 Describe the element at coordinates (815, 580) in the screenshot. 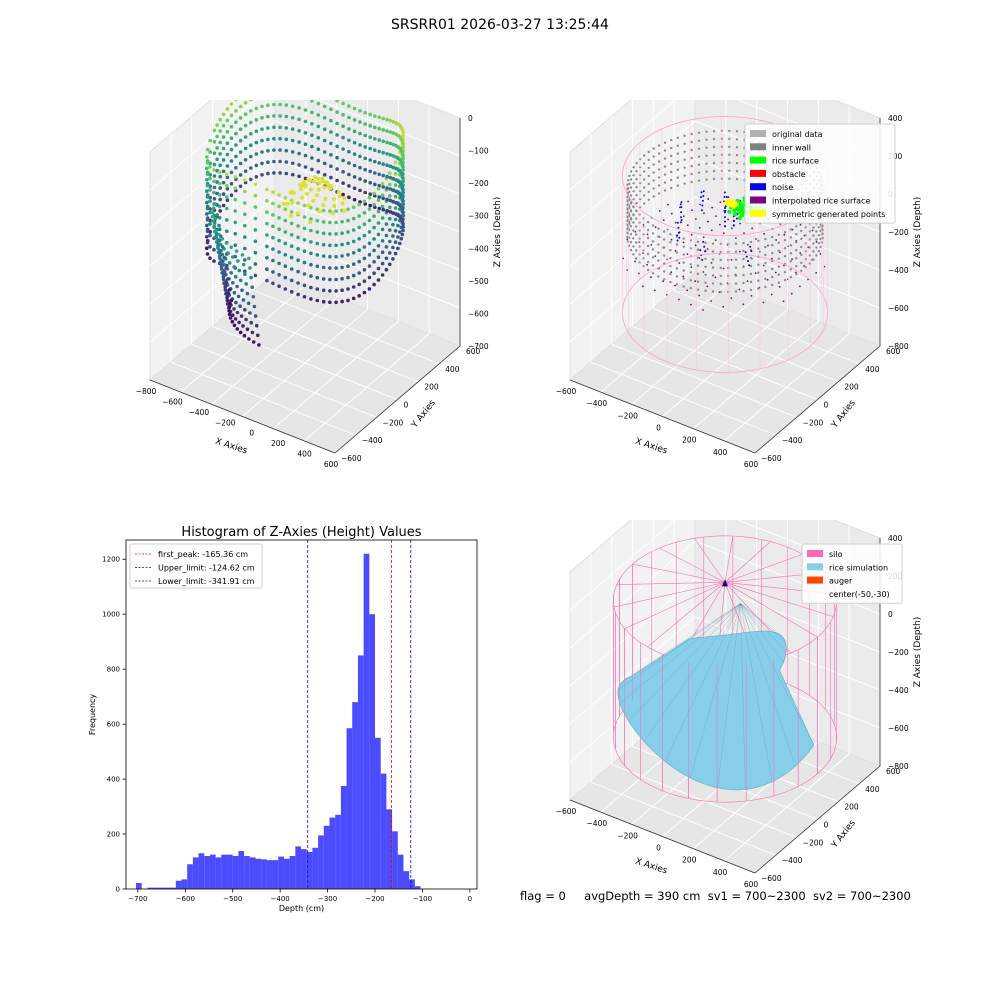

I see `simulation-legend-swatch` at that location.